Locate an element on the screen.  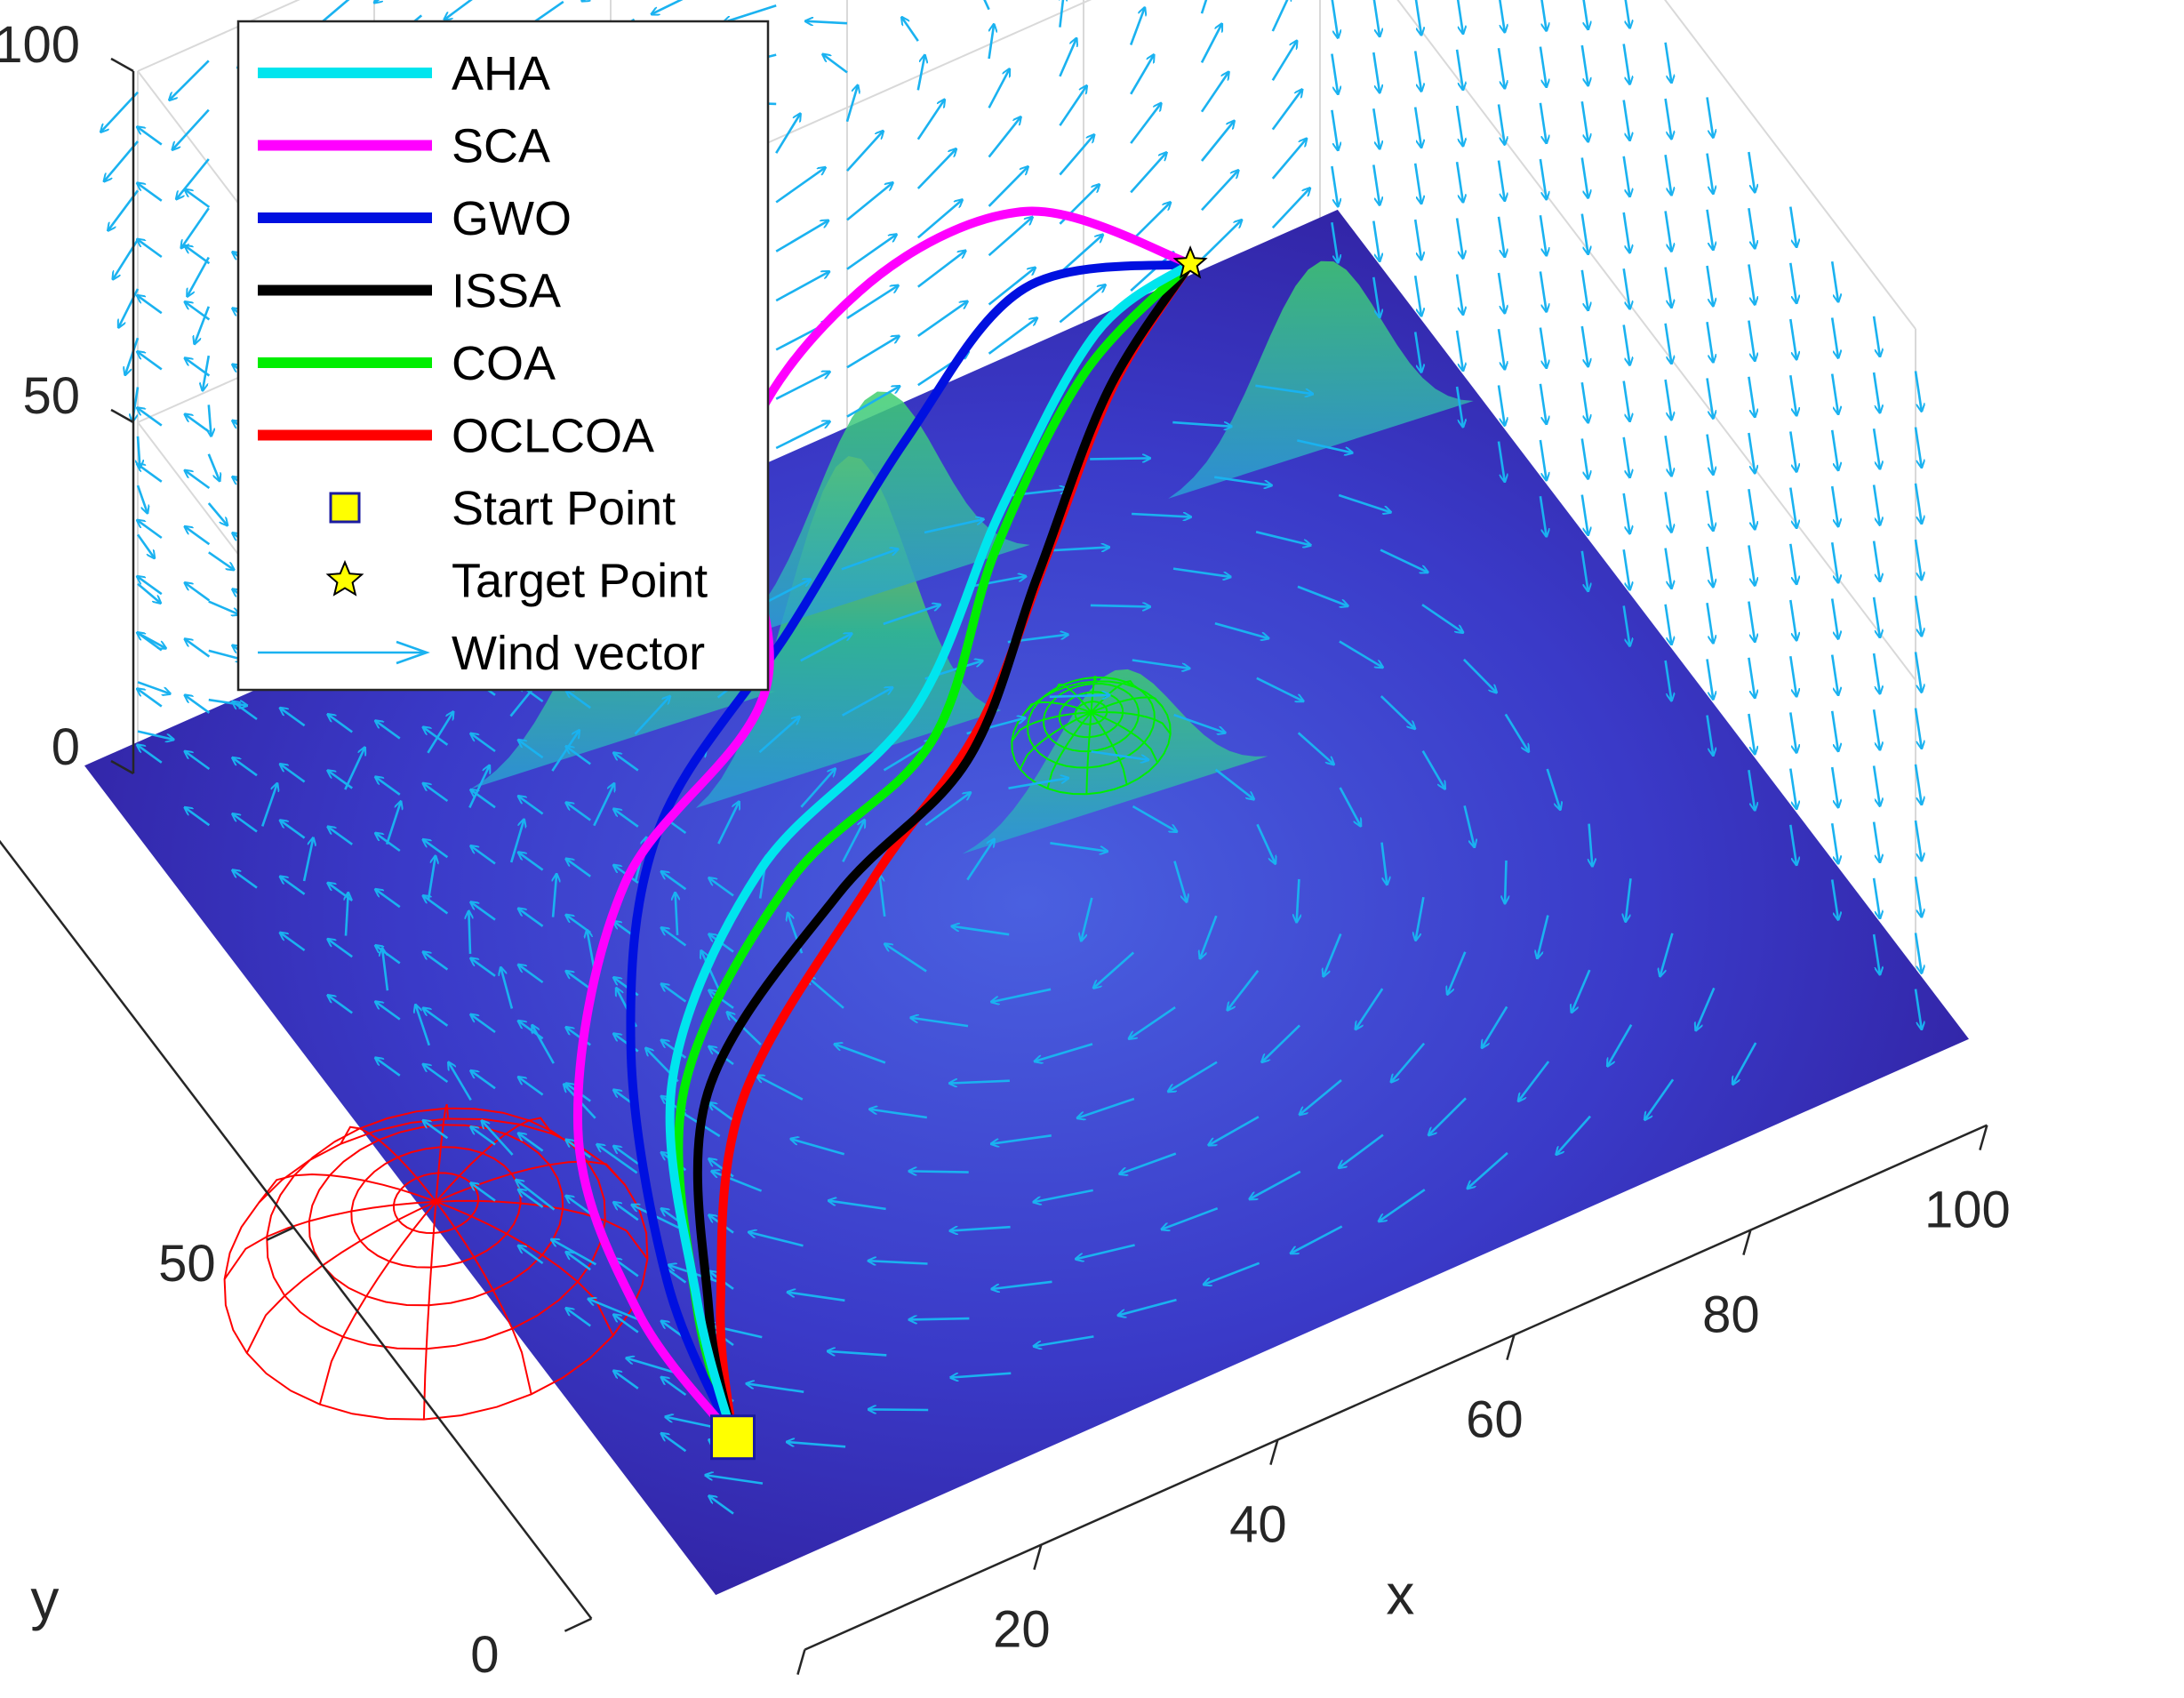
legend-item: COA is located at coordinates (407, 363).